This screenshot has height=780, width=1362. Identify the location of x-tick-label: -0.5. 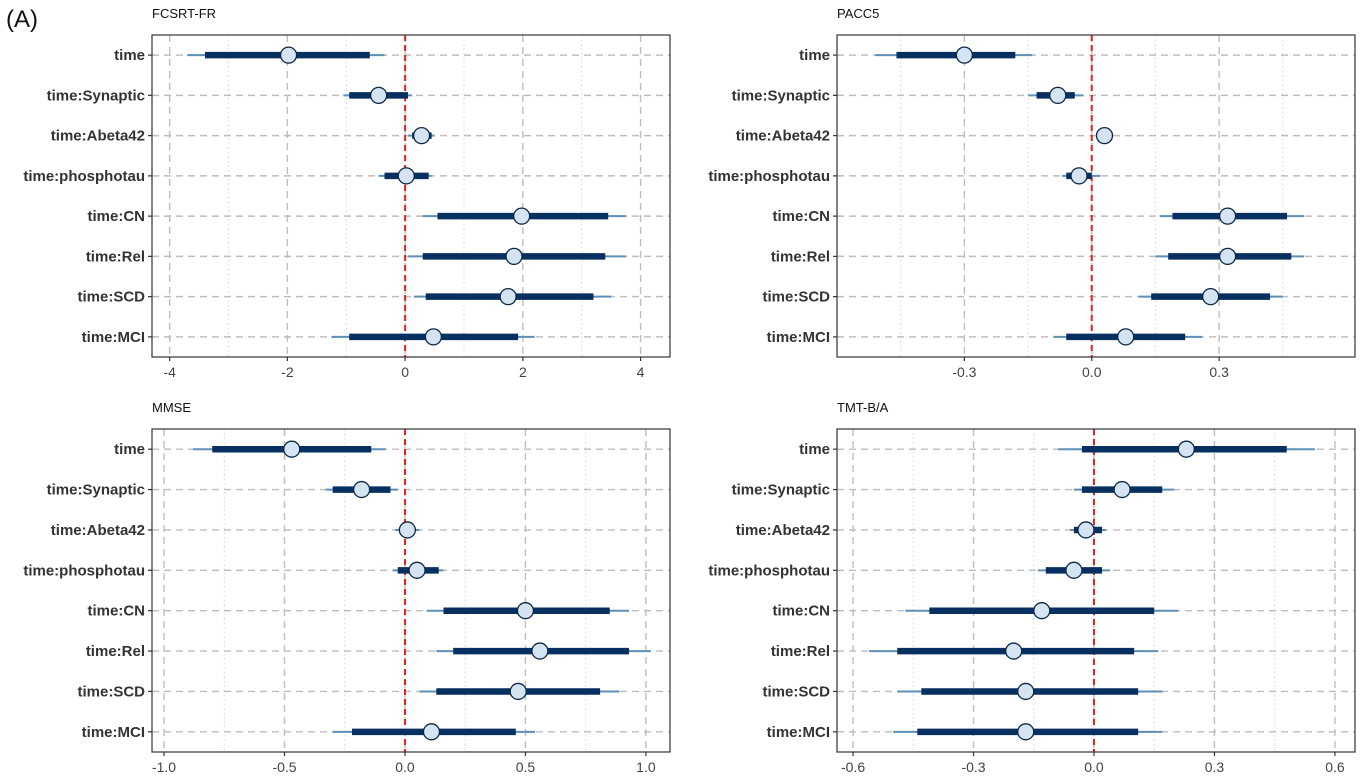
(284, 767).